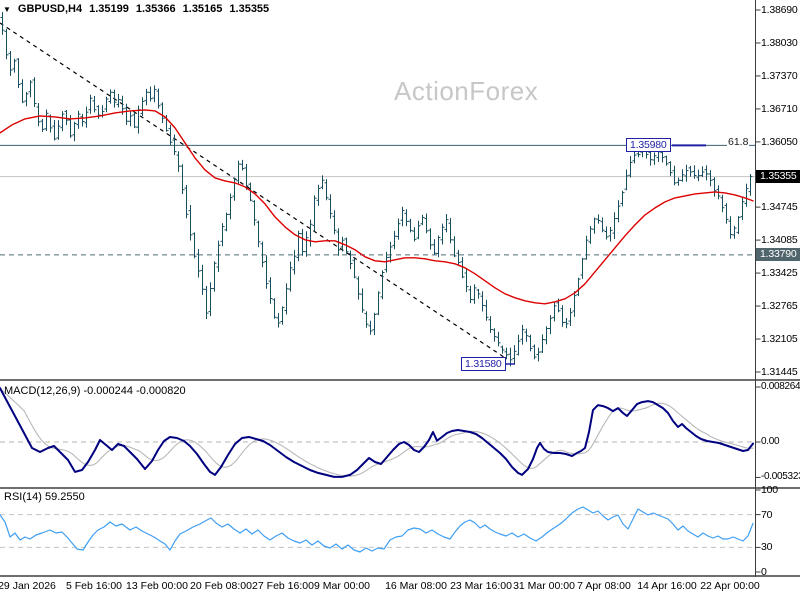 This screenshot has width=800, height=600. I want to click on price-axis-tick-label: 1.37370, so click(779, 75).